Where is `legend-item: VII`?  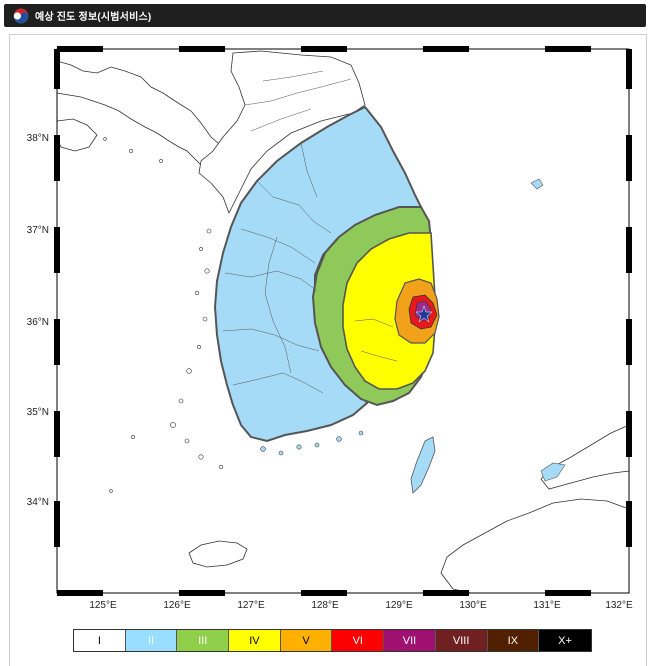 legend-item: VII is located at coordinates (410, 640).